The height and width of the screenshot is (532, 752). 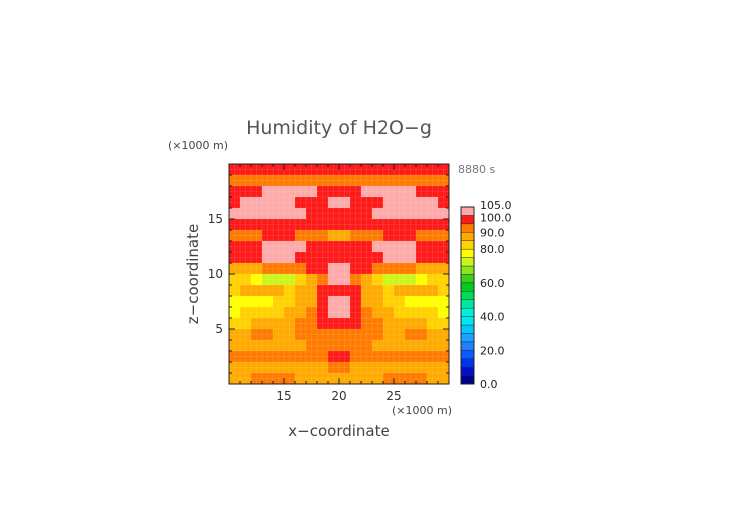 What do you see at coordinates (339, 128) in the screenshot?
I see `chart-title: Humidity of H2O−g` at bounding box center [339, 128].